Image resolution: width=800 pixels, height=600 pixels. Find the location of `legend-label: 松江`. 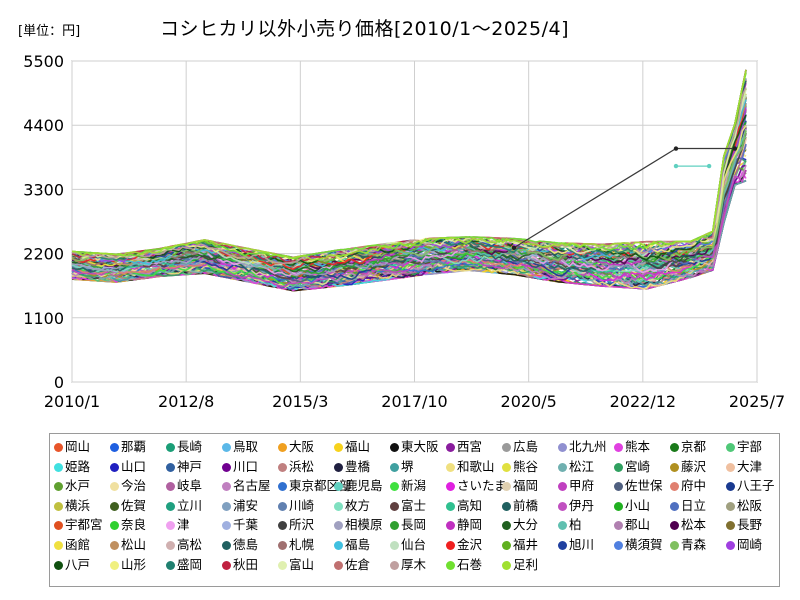

legend-label: 松江 is located at coordinates (582, 466).